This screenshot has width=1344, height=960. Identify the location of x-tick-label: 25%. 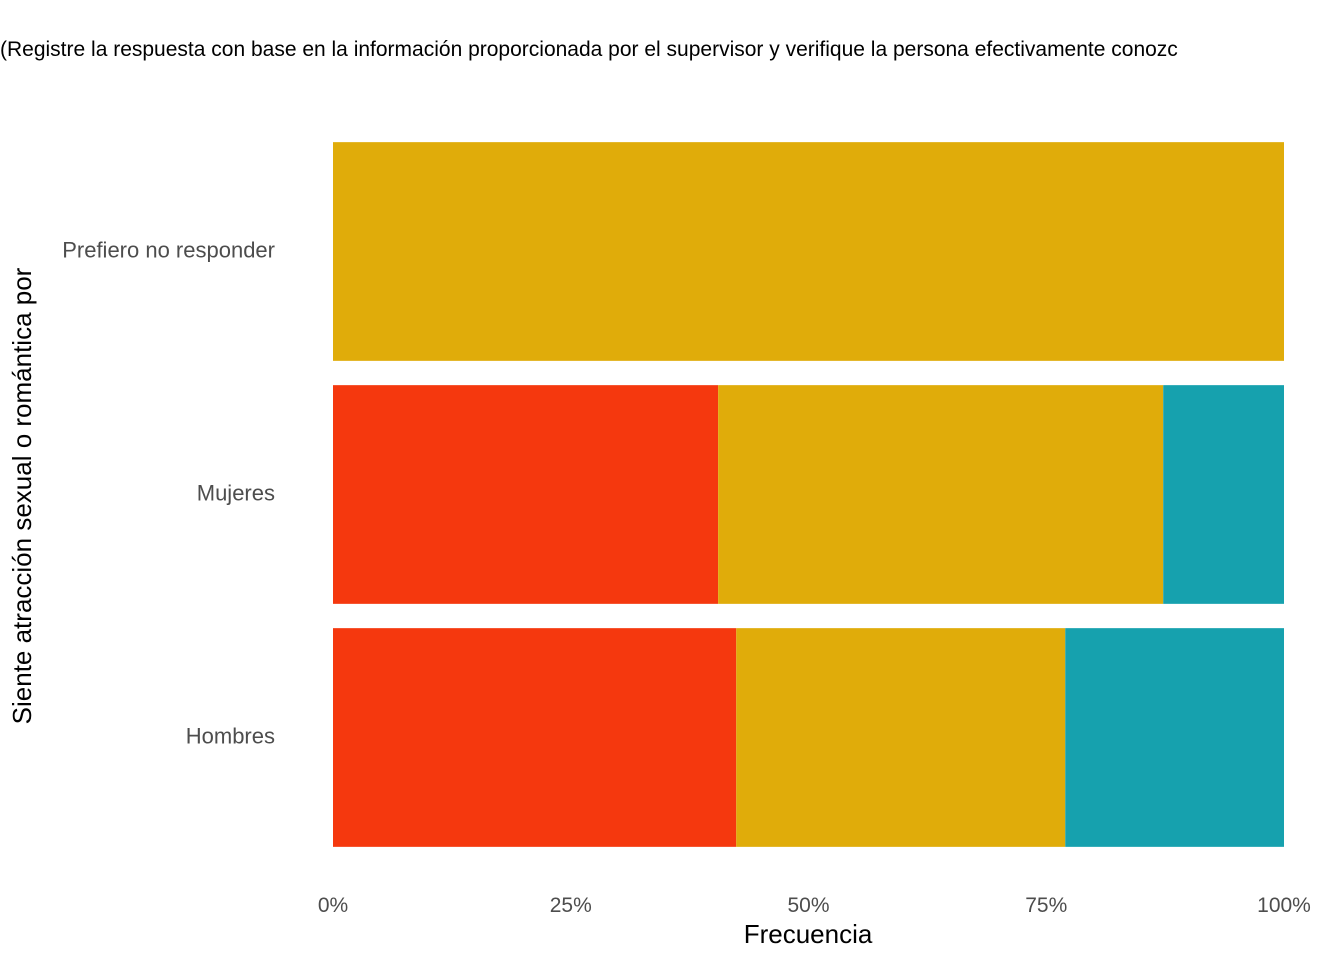
(571, 905).